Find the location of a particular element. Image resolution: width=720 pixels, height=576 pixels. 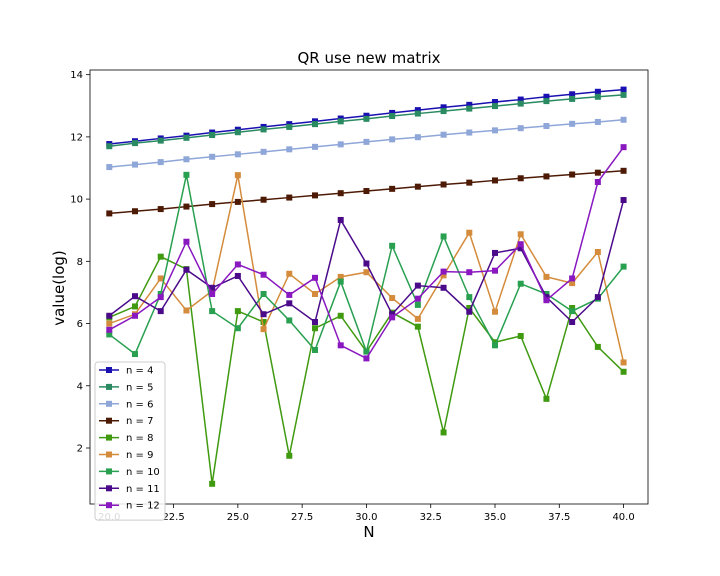

legend-entry: n = 7 is located at coordinates (126, 421).